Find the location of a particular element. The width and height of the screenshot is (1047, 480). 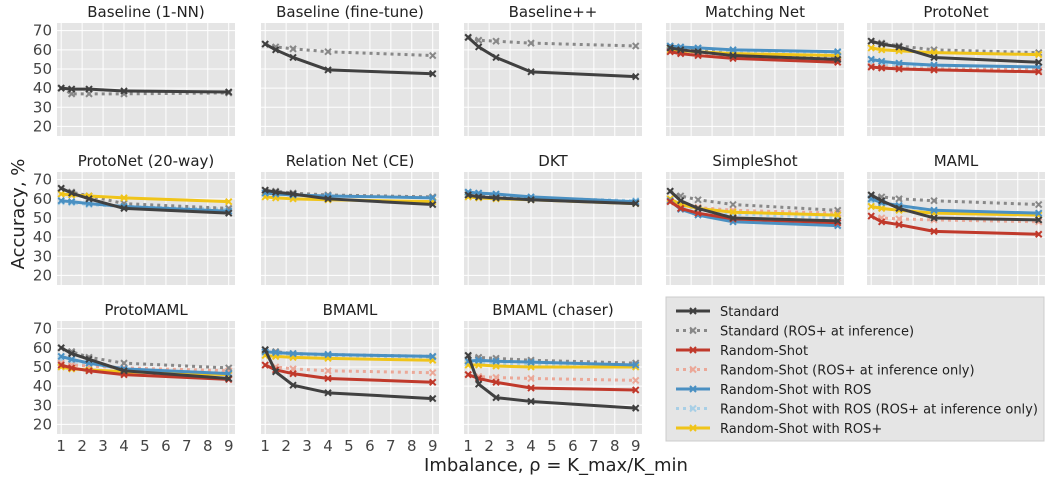

legend-label-std: Standard is located at coordinates (749, 312).